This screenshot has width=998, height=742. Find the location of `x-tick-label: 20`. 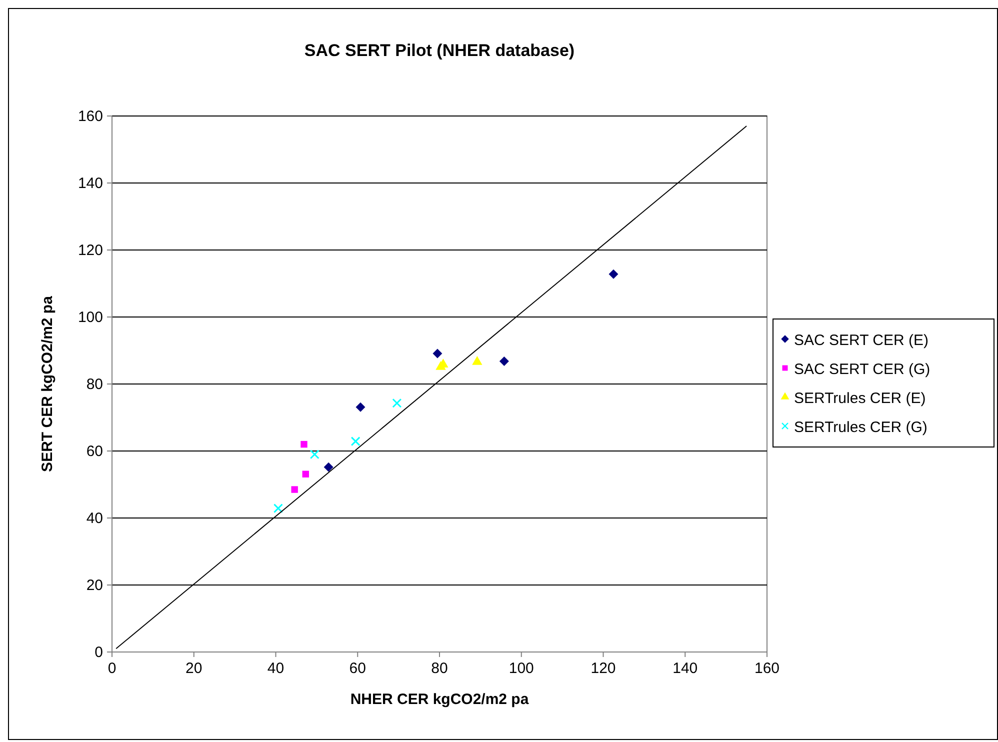

x-tick-label: 20 is located at coordinates (194, 668).